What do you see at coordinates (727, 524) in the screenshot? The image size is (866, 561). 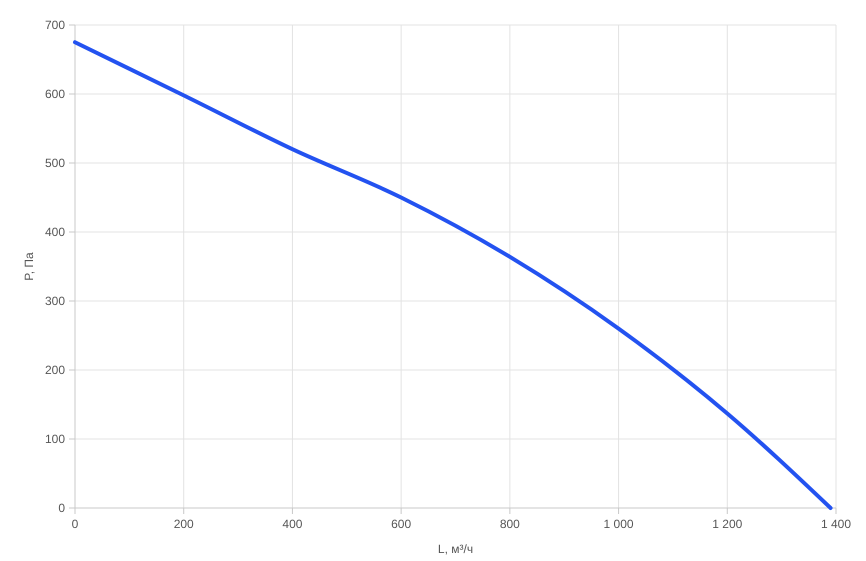 I see `x-tick-label: 1 200` at bounding box center [727, 524].